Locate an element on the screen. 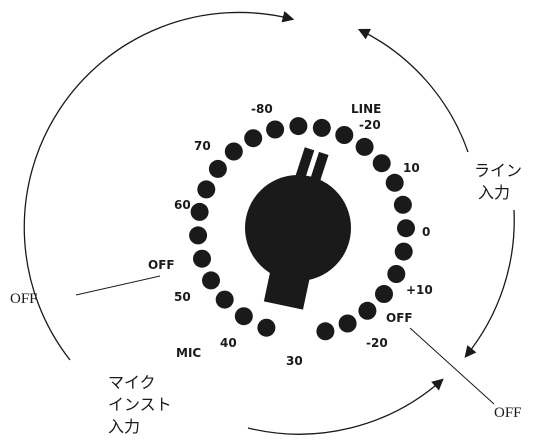 This screenshot has width=537, height=447. label-10-top: 10 is located at coordinates (411, 168).